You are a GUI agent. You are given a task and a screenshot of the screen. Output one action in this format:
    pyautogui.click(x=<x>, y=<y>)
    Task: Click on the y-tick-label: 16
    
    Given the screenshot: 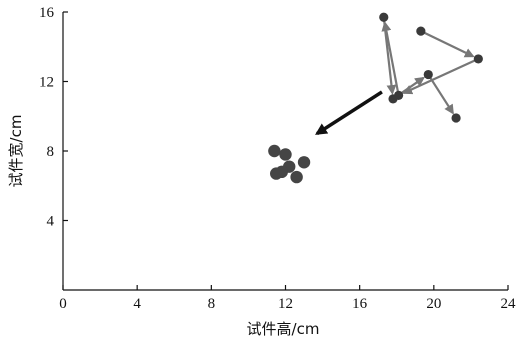 What is the action you would take?
    pyautogui.click(x=47, y=13)
    